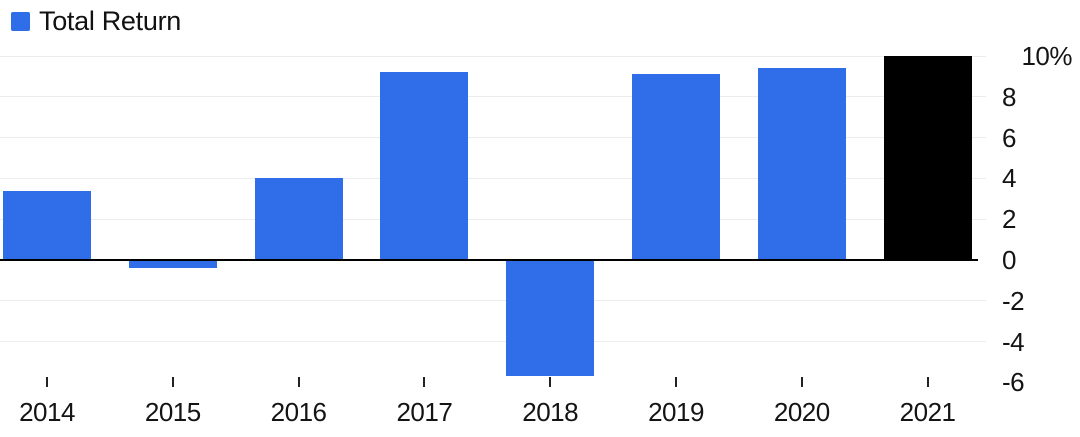 This screenshot has width=1080, height=437. I want to click on bar-2018, so click(550, 318).